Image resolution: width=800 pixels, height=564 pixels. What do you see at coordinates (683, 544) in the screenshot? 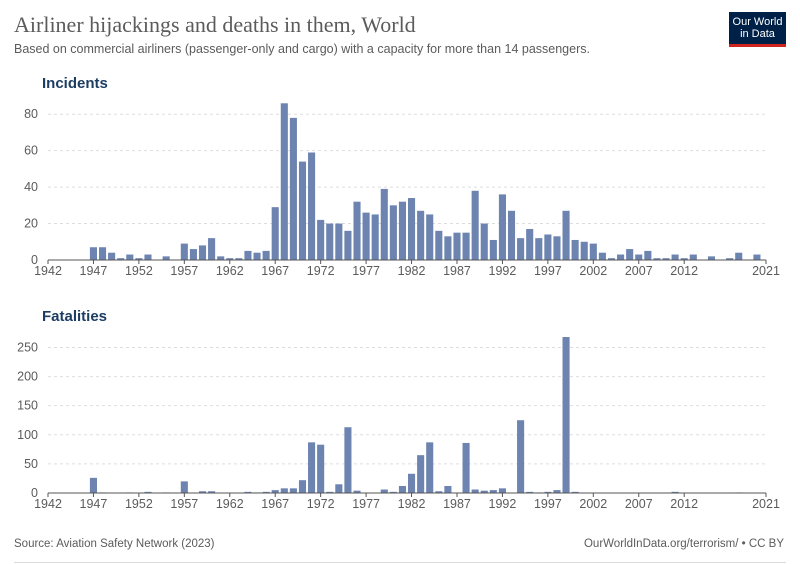
I see `source-url: OurWorldInData.org/terrorism/ • CC BY` at bounding box center [683, 544].